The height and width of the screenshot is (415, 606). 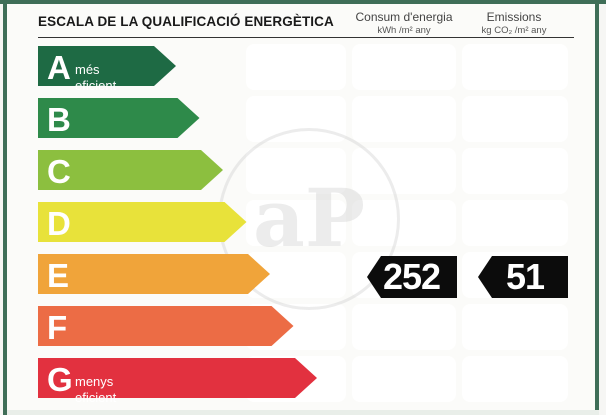 I want to click on consumption-marker-shape, so click(x=412, y=277).